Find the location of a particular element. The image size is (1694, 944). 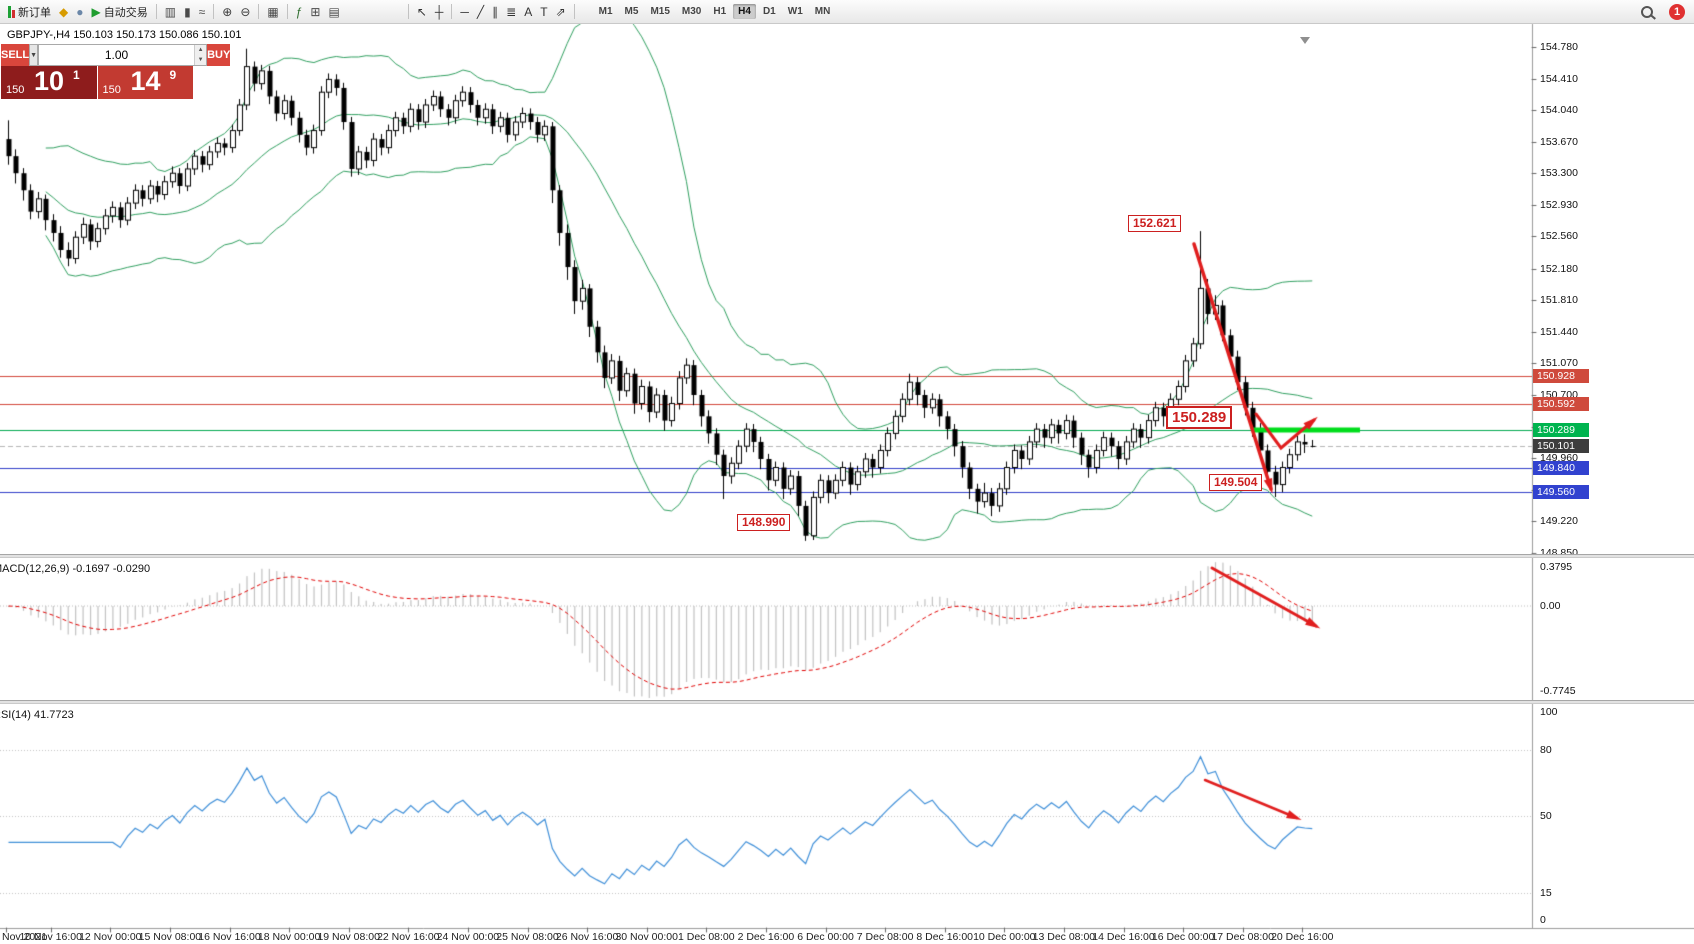

crosshair-button: ┼ is located at coordinates (439, 12).